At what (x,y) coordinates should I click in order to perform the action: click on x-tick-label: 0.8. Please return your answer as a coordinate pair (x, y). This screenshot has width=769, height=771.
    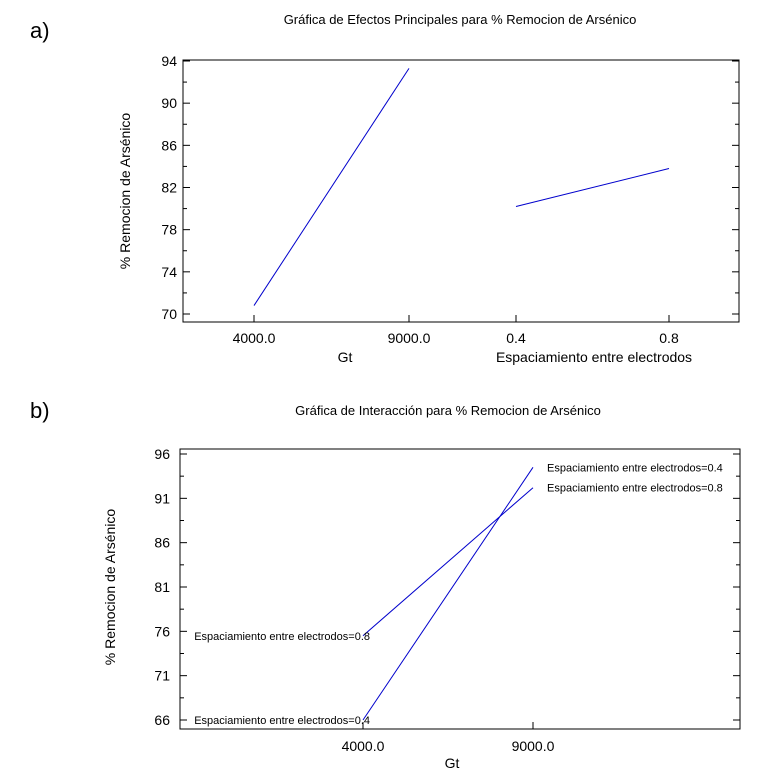
    Looking at the image, I should click on (669, 338).